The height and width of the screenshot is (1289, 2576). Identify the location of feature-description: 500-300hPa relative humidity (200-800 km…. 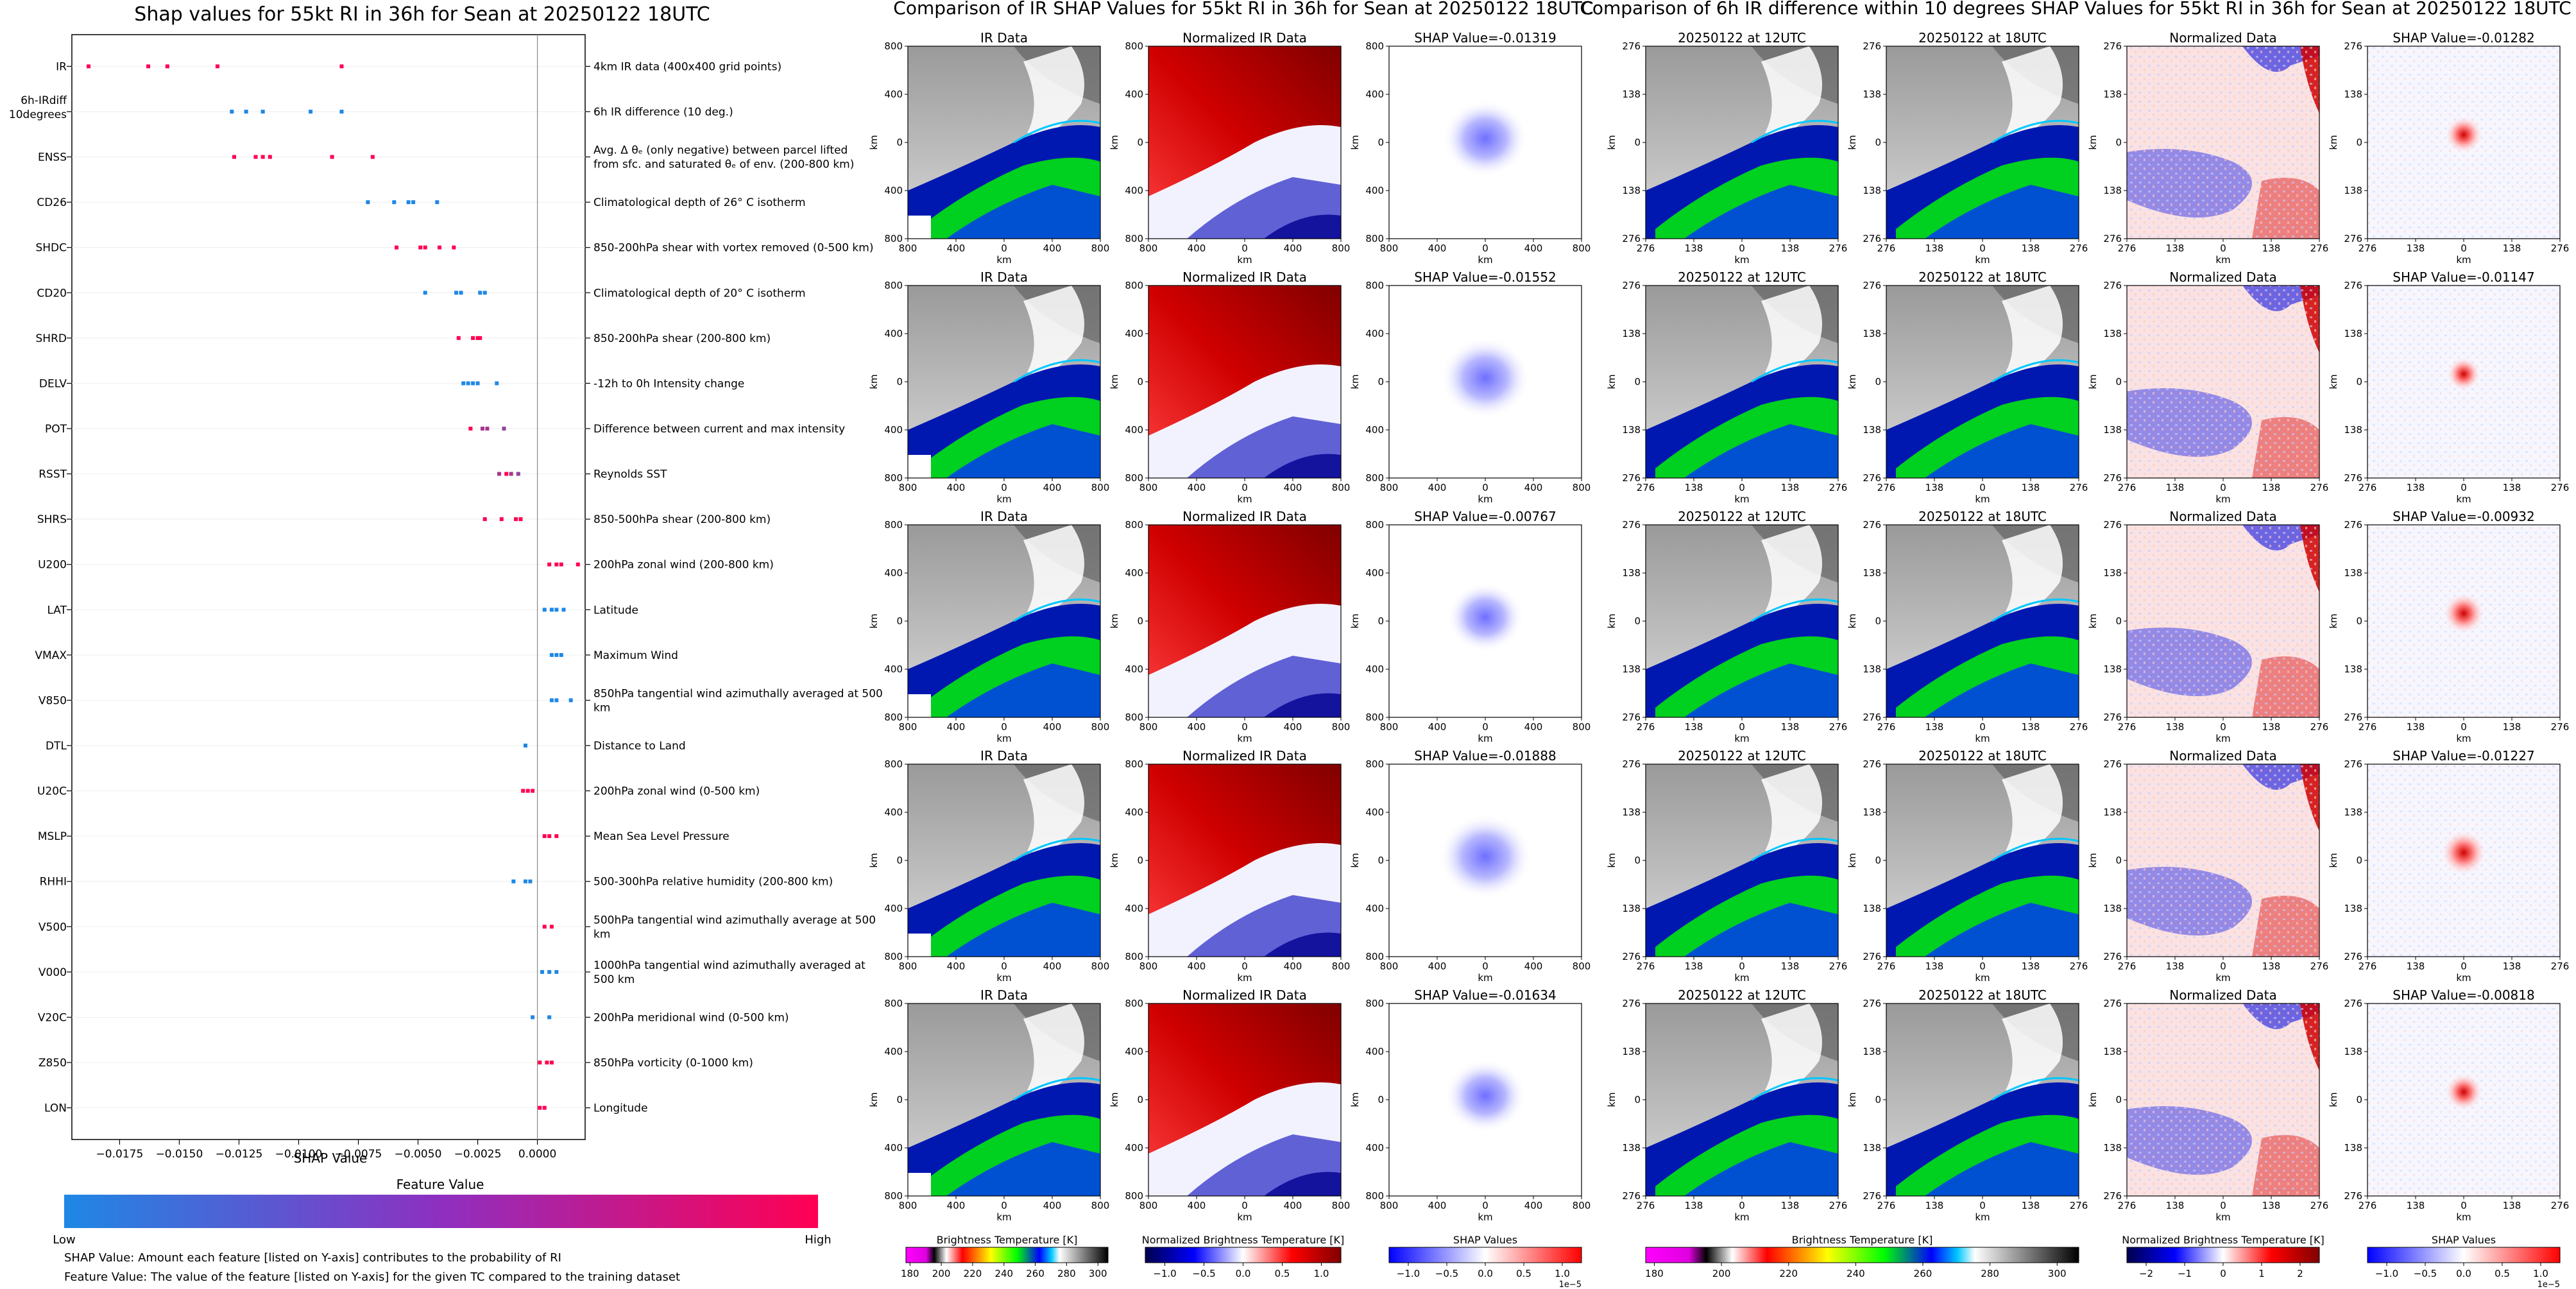
(713, 882).